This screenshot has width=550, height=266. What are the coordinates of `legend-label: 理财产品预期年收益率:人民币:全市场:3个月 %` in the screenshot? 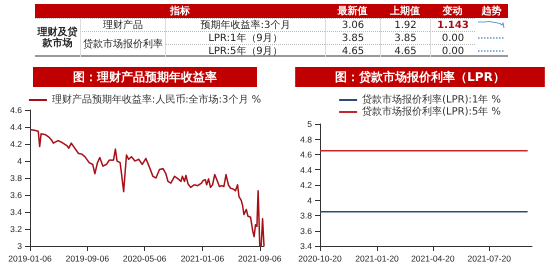 It's located at (157, 100).